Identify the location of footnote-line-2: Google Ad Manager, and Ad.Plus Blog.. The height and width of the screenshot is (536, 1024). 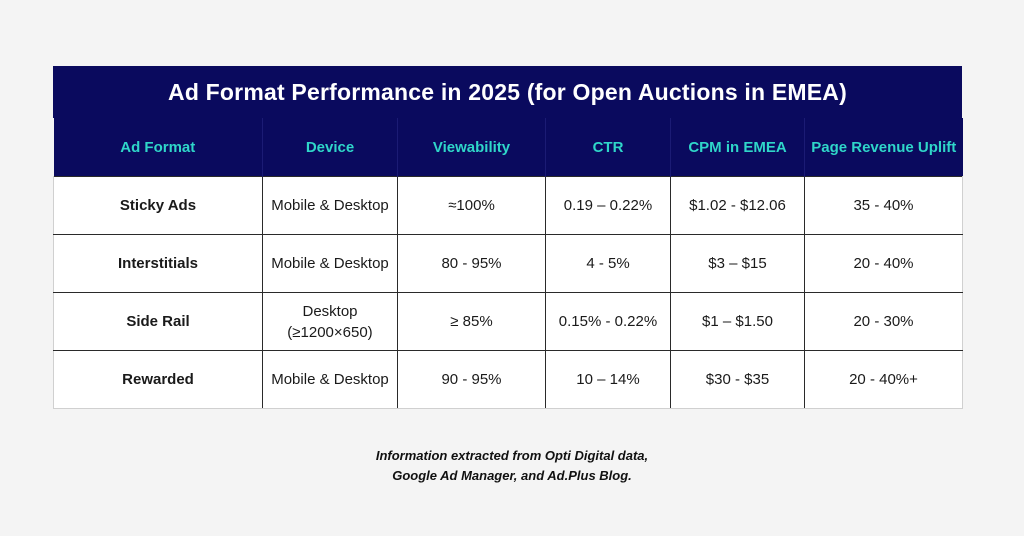
(512, 475).